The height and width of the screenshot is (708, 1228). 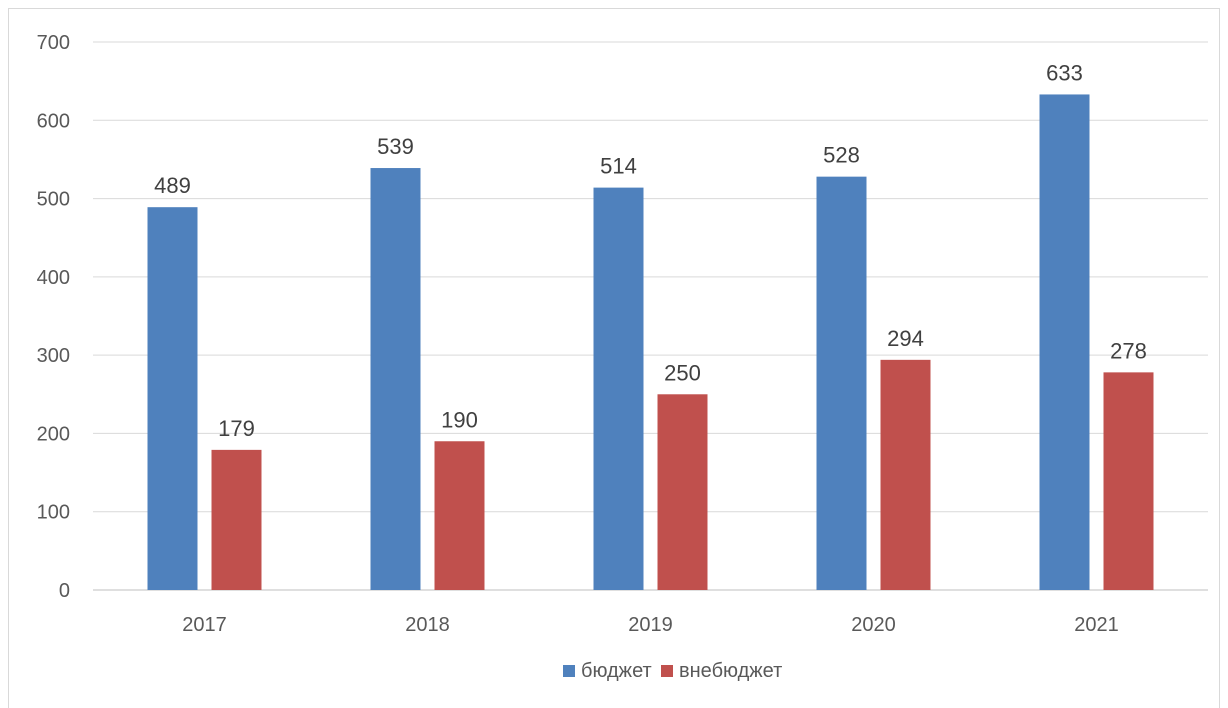 What do you see at coordinates (172, 398) in the screenshot?
I see `bar-бюджет-2017` at bounding box center [172, 398].